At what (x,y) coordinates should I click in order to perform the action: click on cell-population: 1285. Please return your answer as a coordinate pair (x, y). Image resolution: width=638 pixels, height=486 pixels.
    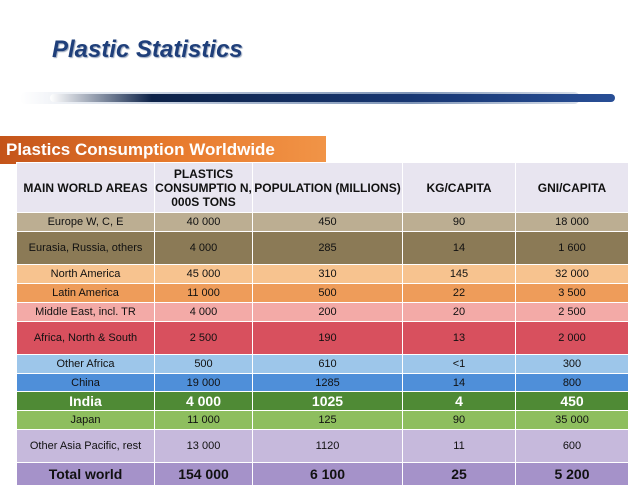
    Looking at the image, I should click on (327, 382).